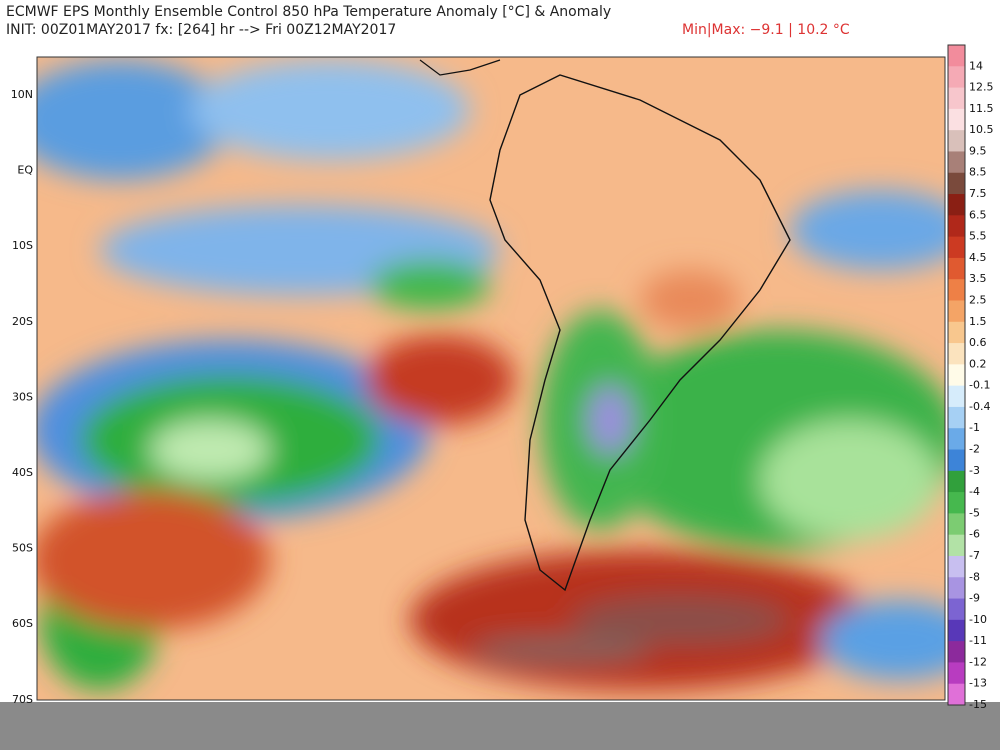  What do you see at coordinates (981, 129) in the screenshot?
I see `colorbar-label: 10.5` at bounding box center [981, 129].